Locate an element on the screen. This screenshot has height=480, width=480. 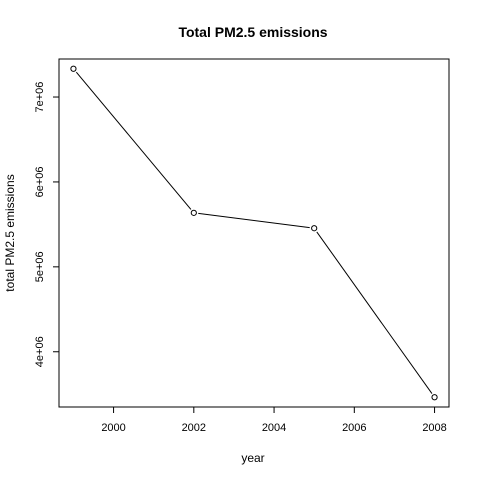
x-tick-label: 2004 is located at coordinates (274, 428).